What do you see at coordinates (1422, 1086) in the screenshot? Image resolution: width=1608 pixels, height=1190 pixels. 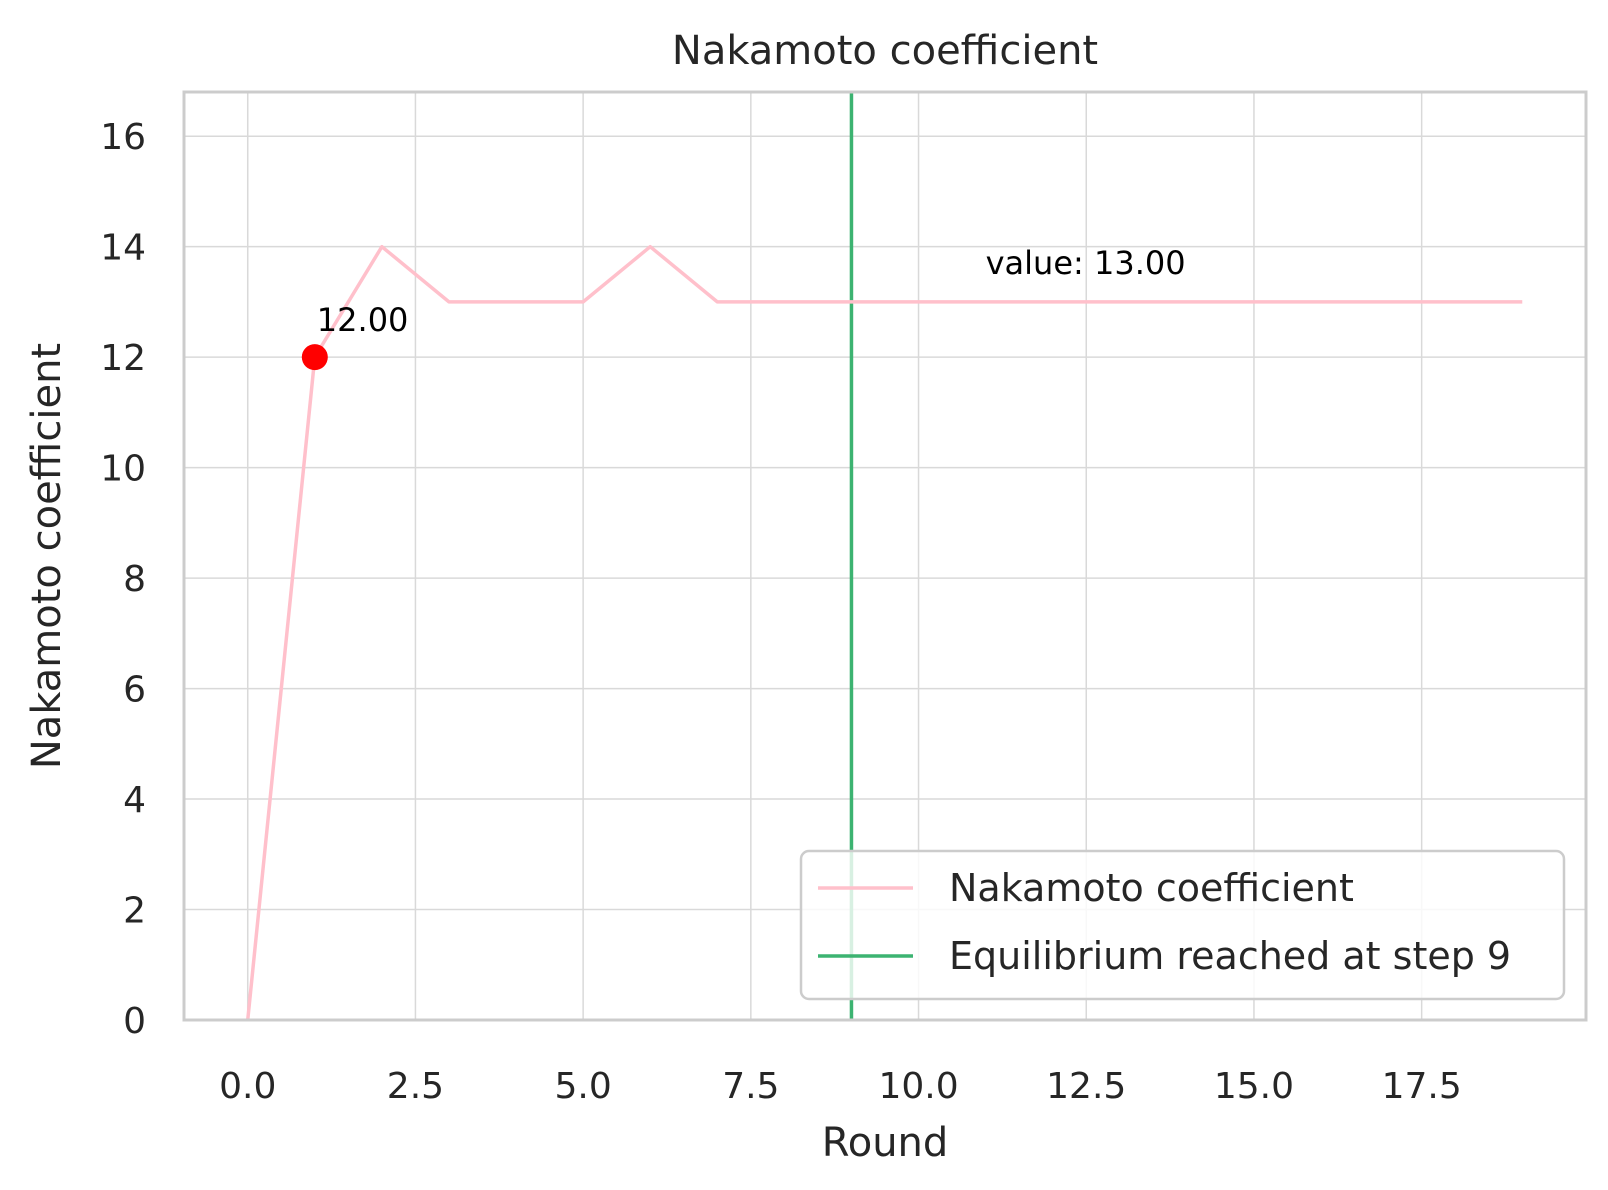 I see `x-tick-label: 17.5` at bounding box center [1422, 1086].